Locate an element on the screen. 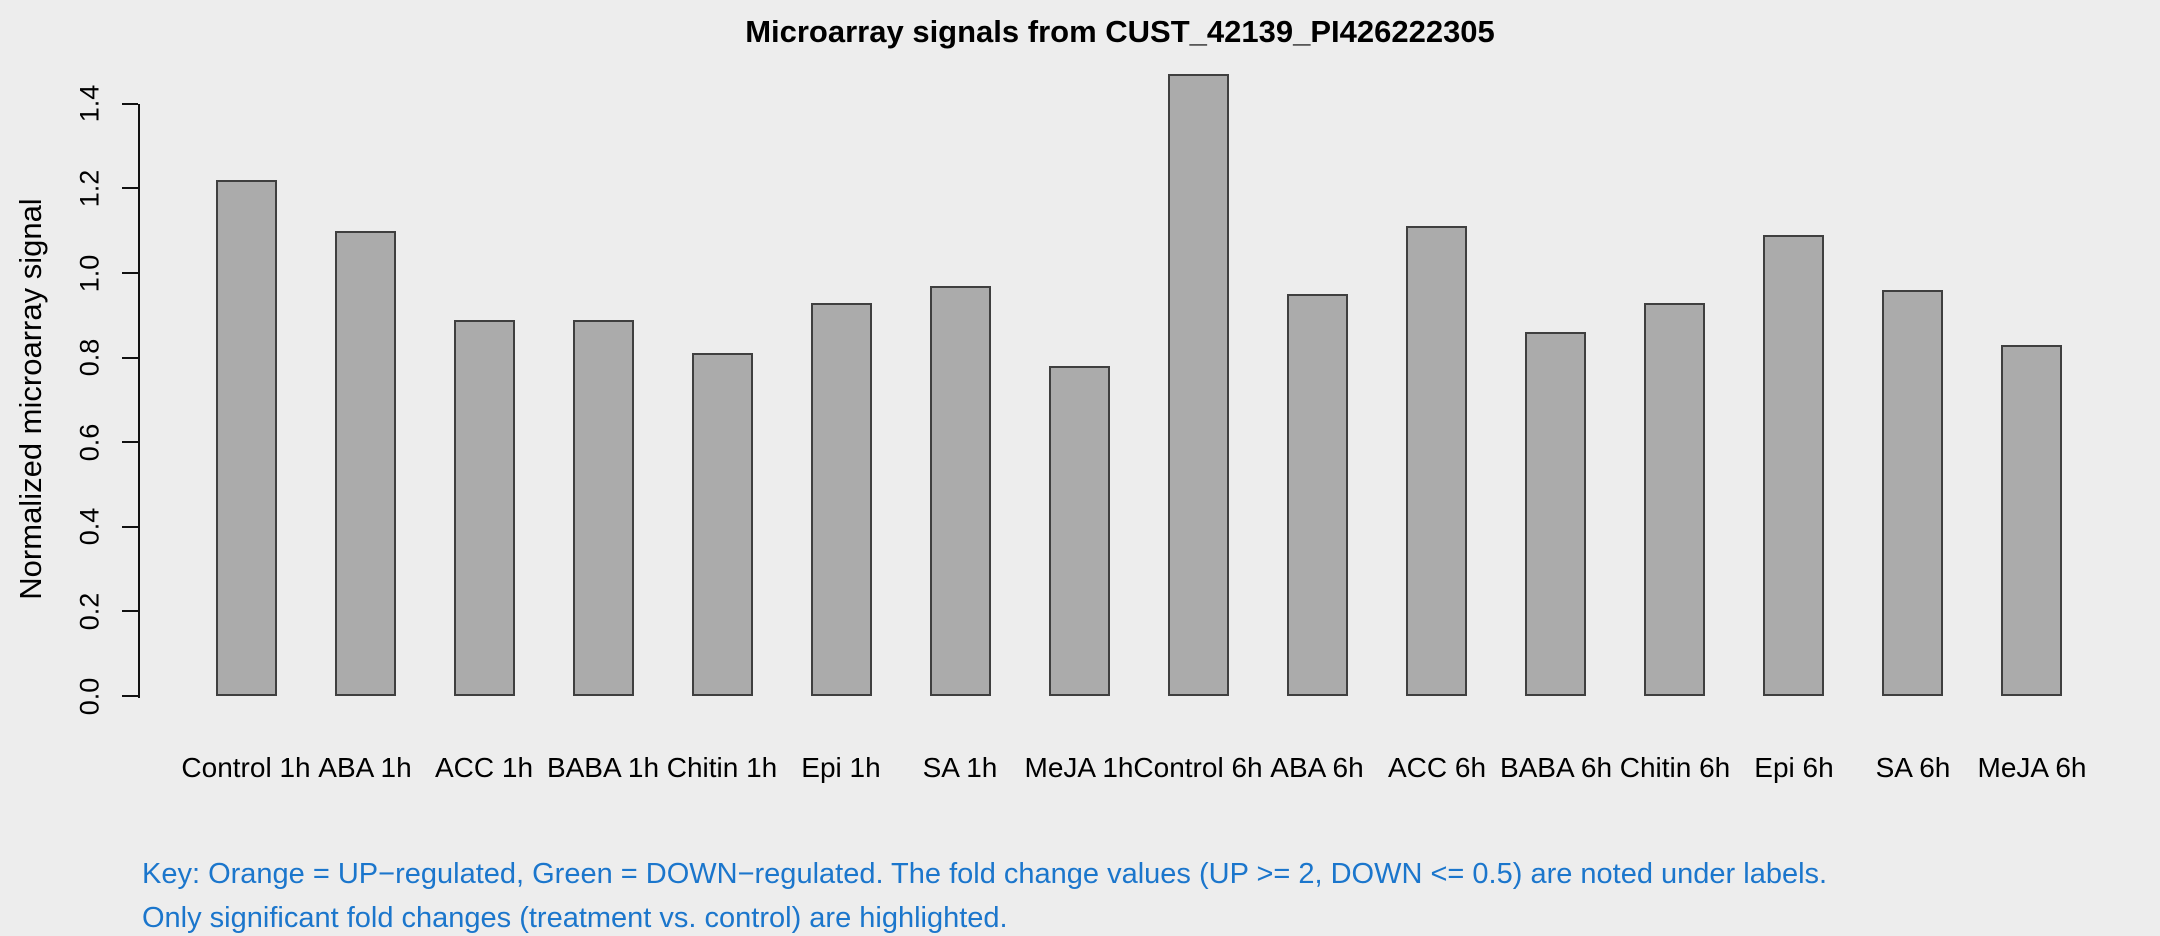  x-axis-label: ACC 6h is located at coordinates (1437, 767).